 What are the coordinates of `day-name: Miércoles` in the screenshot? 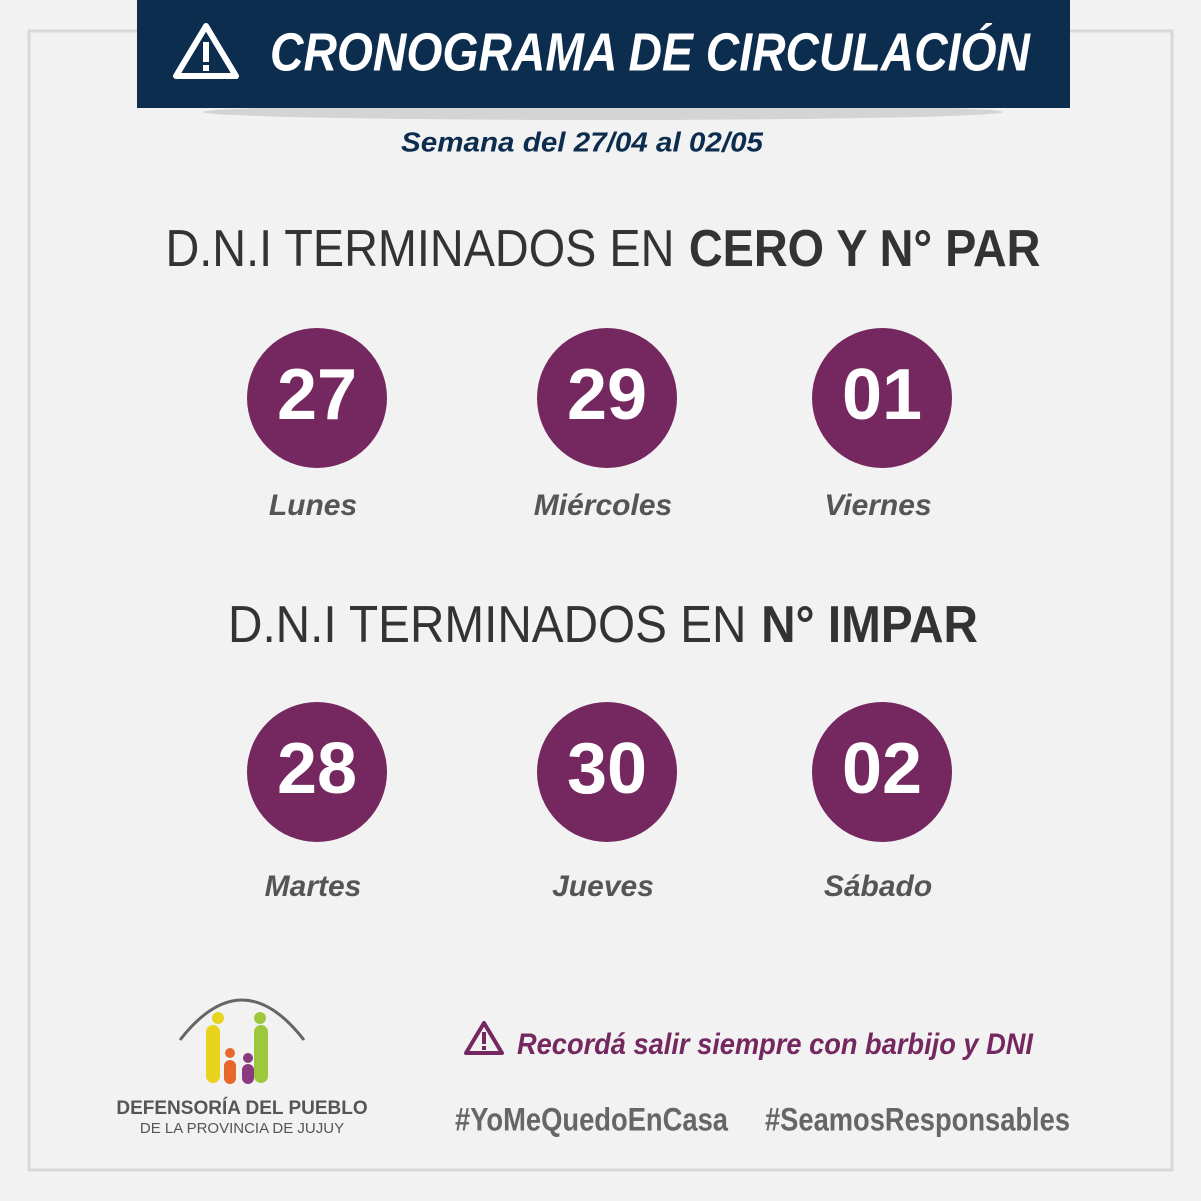 It's located at (603, 505).